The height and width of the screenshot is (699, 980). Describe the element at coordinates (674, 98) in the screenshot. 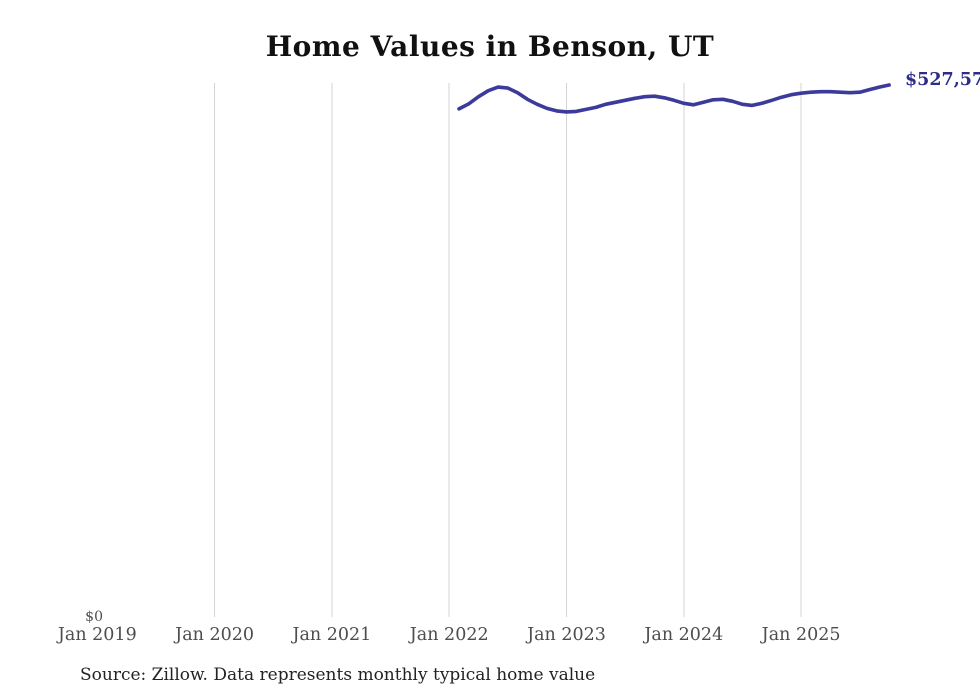

I see `home-value-line` at that location.